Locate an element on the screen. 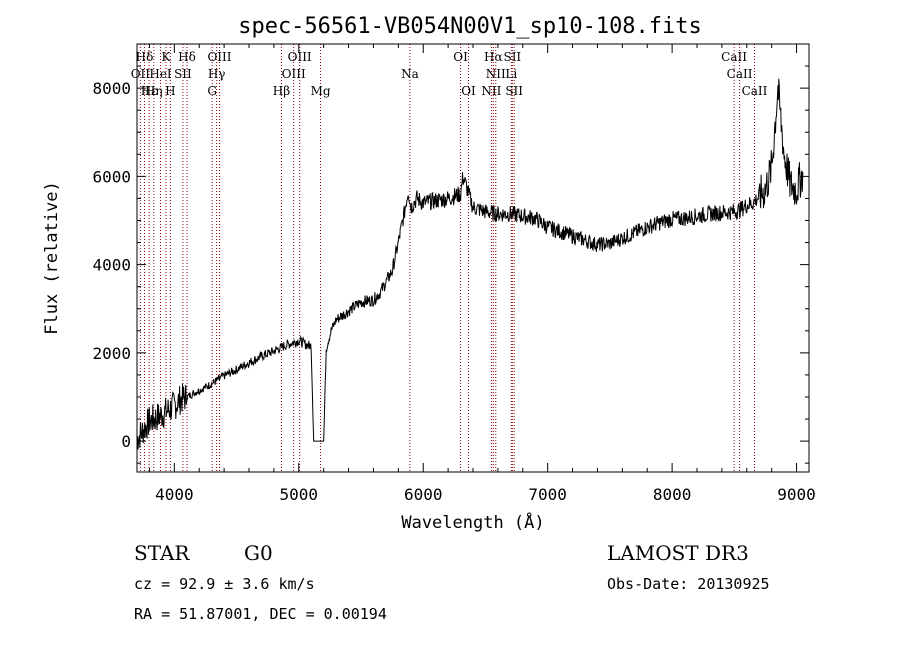 The width and height of the screenshot is (900, 649). line-marker-label: Hβ is located at coordinates (281, 91).